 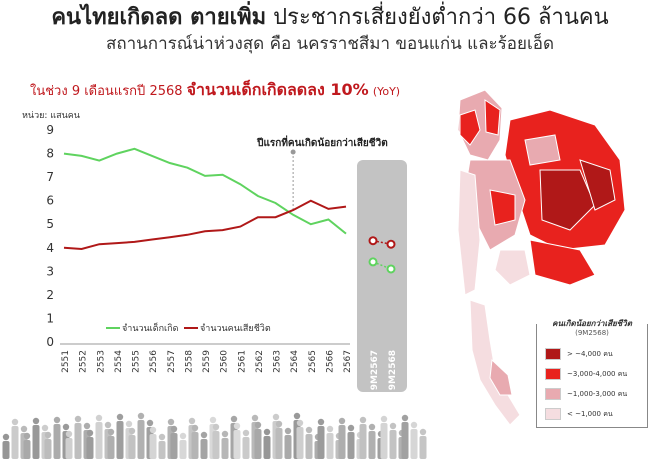 I want to click on legend-item-2: ~3,000-4,000 คน, so click(x=586, y=374).